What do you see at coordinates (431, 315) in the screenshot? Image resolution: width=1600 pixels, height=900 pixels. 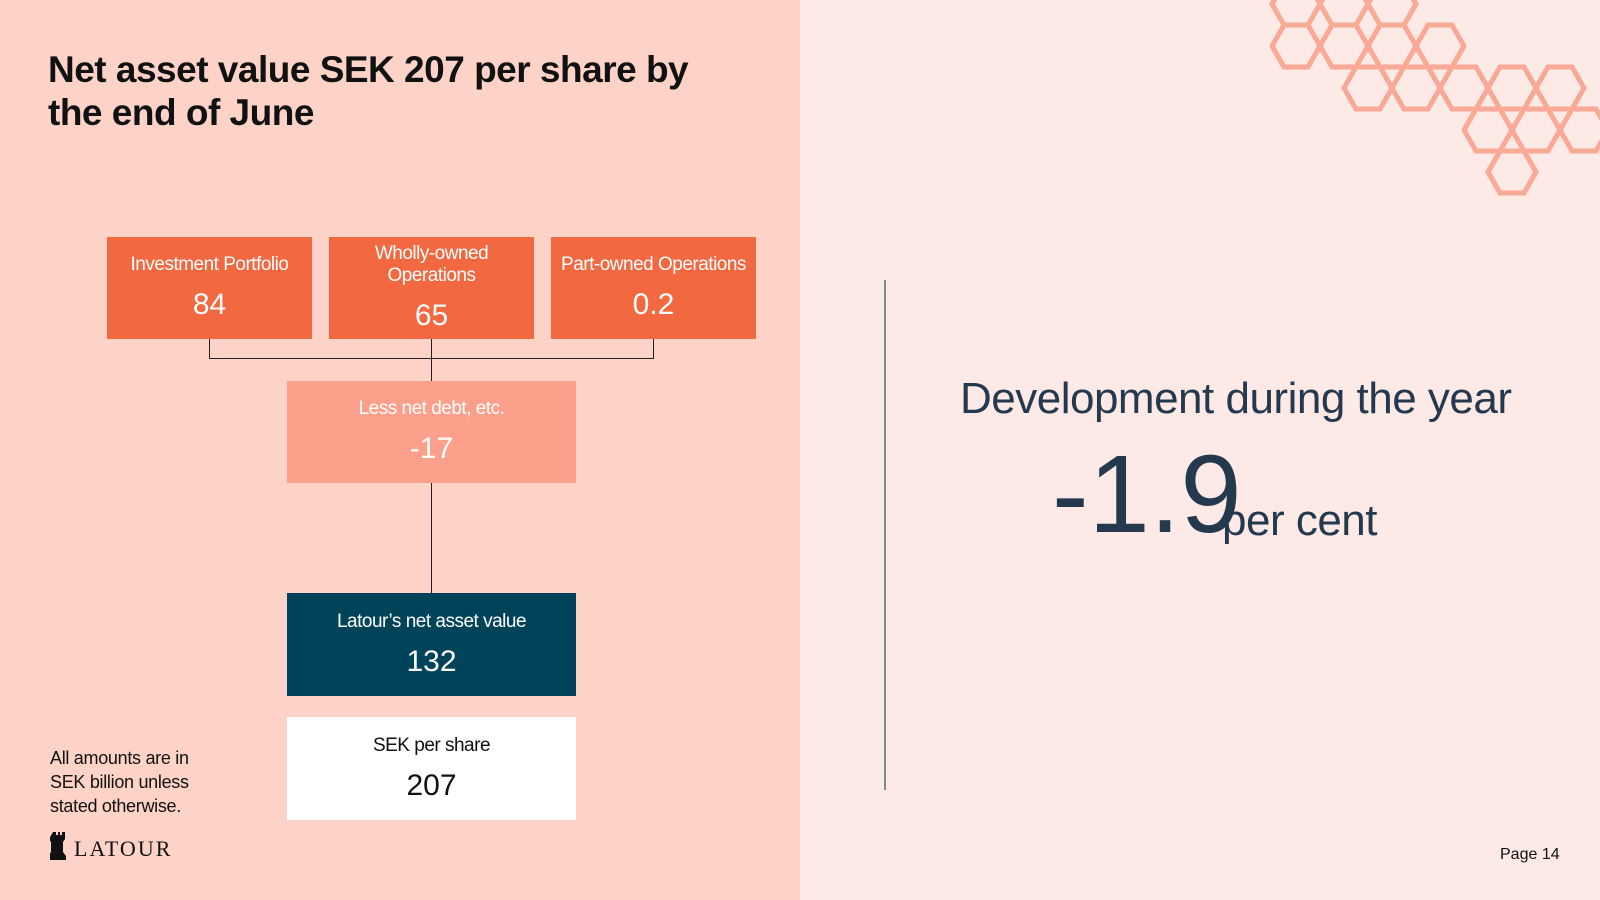 I see `box-value: 65` at bounding box center [431, 315].